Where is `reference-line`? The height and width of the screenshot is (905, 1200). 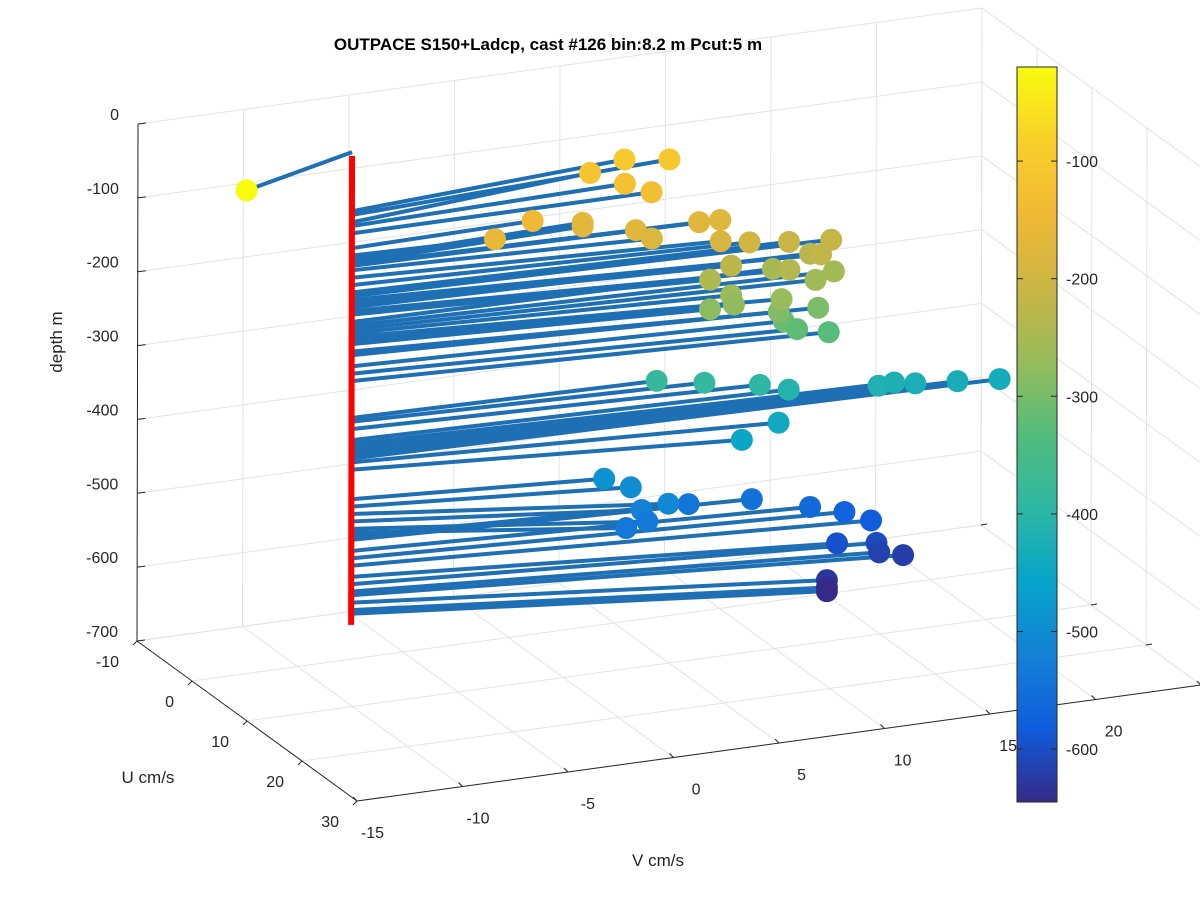
reference-line is located at coordinates (352, 390).